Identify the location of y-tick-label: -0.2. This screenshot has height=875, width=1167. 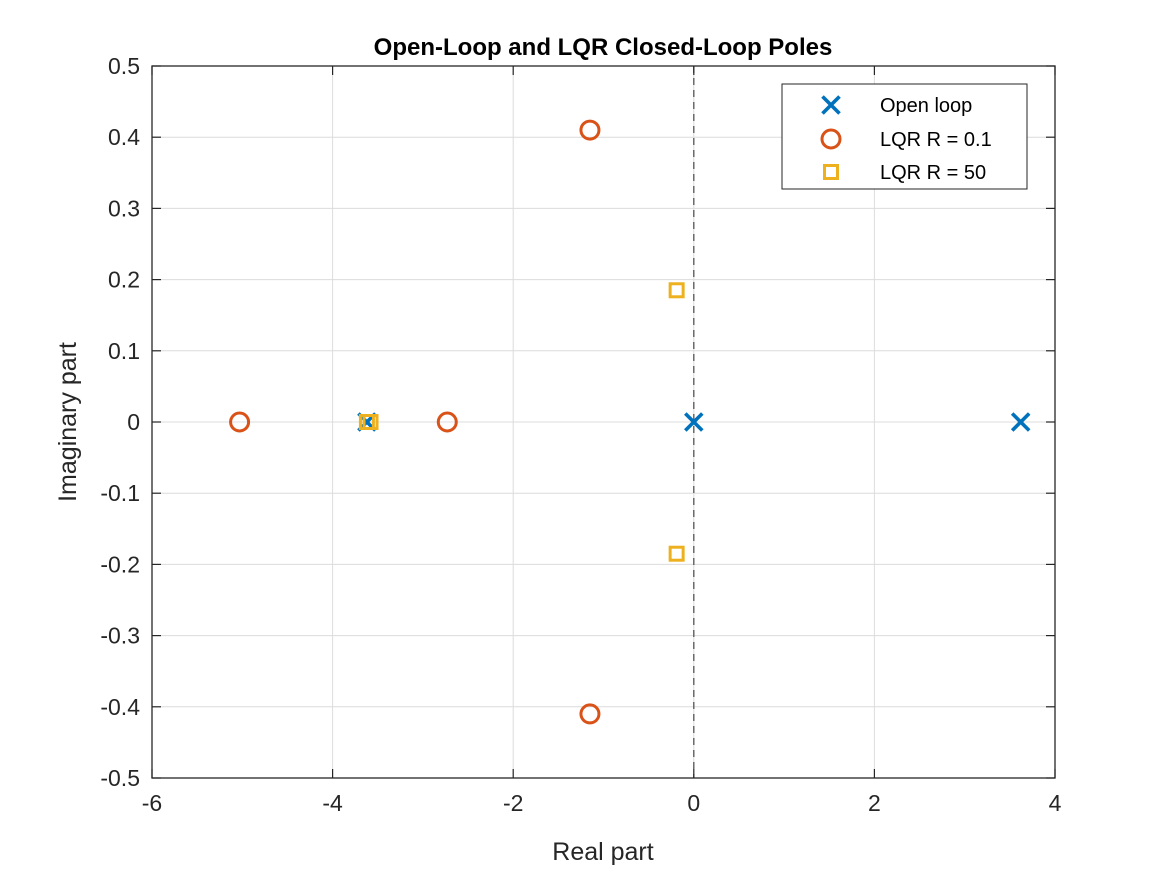
(120, 564).